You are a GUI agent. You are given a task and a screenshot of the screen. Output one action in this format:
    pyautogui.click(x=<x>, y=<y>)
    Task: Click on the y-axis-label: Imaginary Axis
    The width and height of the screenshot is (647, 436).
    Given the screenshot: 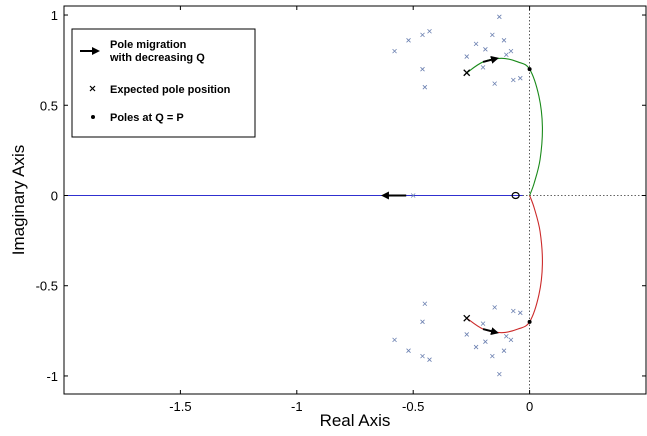 What is the action you would take?
    pyautogui.click(x=18, y=200)
    